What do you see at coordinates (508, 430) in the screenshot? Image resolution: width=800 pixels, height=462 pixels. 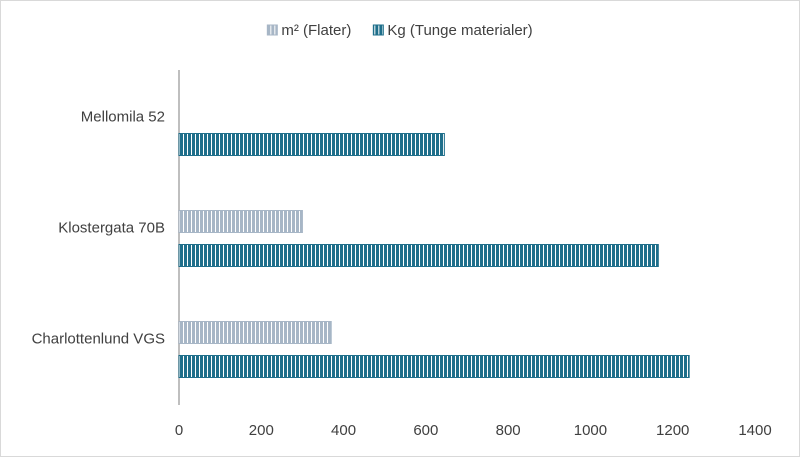 I see `x-tick-label: 800` at bounding box center [508, 430].